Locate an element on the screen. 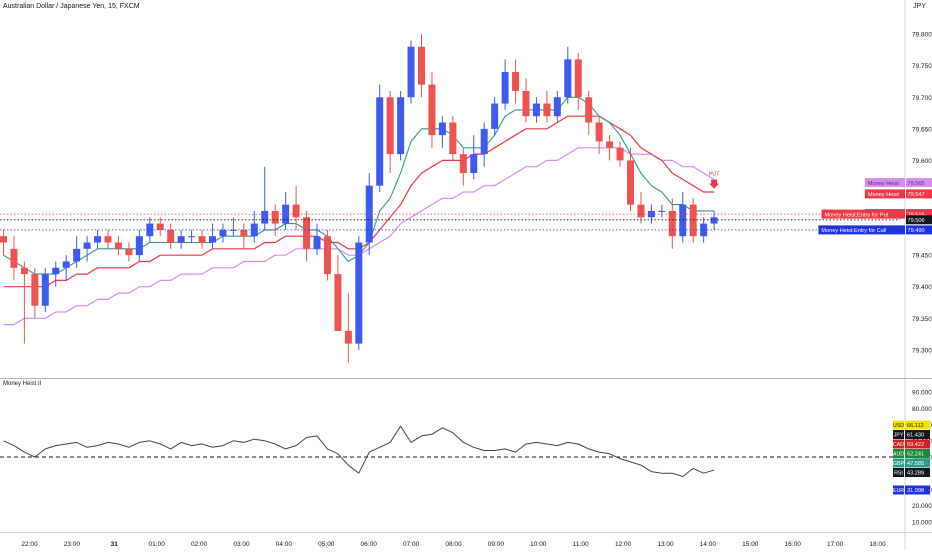  price-tick-label: 79.750 is located at coordinates (922, 66).